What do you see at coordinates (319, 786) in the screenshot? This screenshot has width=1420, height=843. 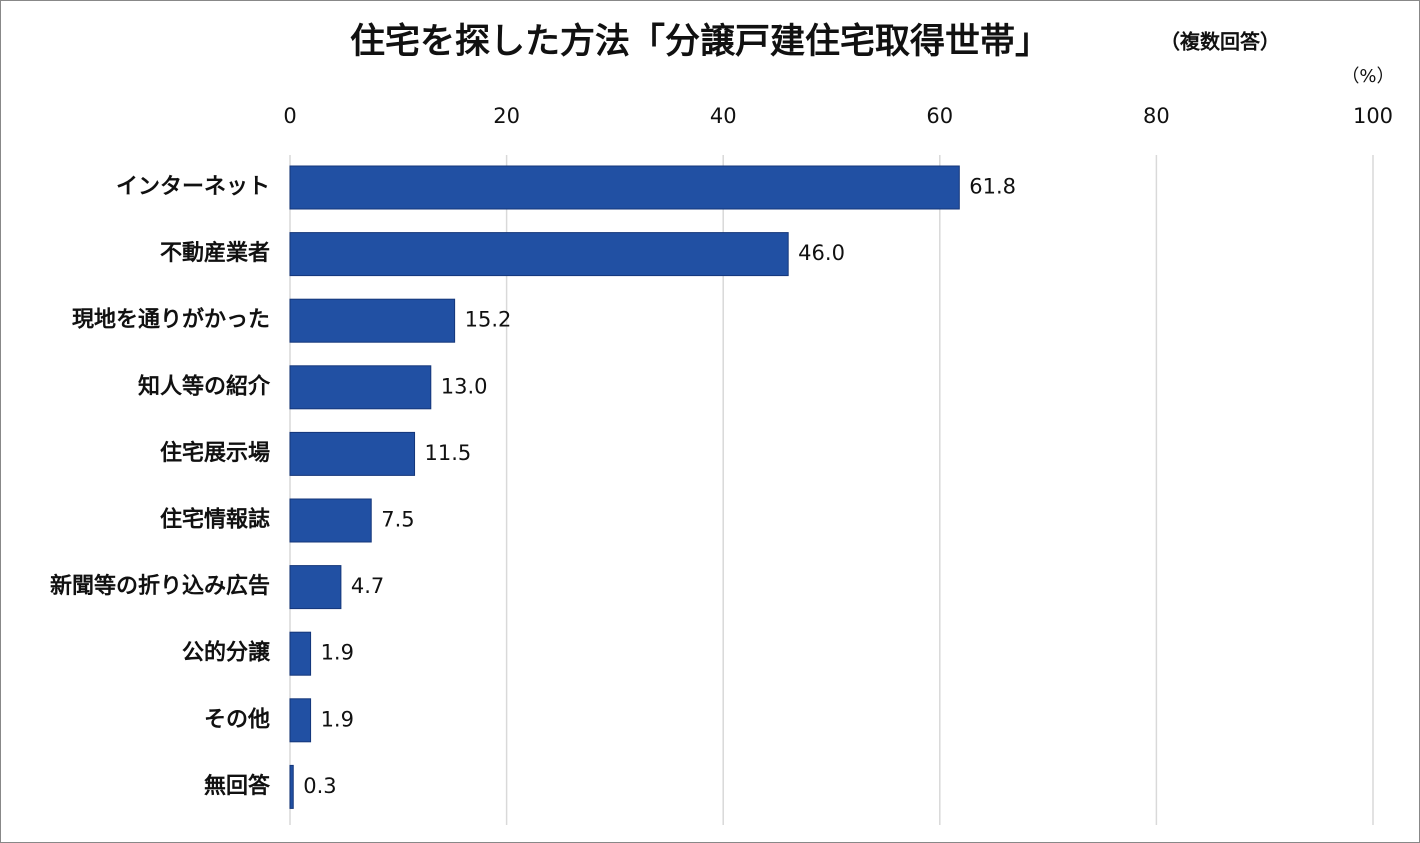 I see `value-label: 0.3` at bounding box center [319, 786].